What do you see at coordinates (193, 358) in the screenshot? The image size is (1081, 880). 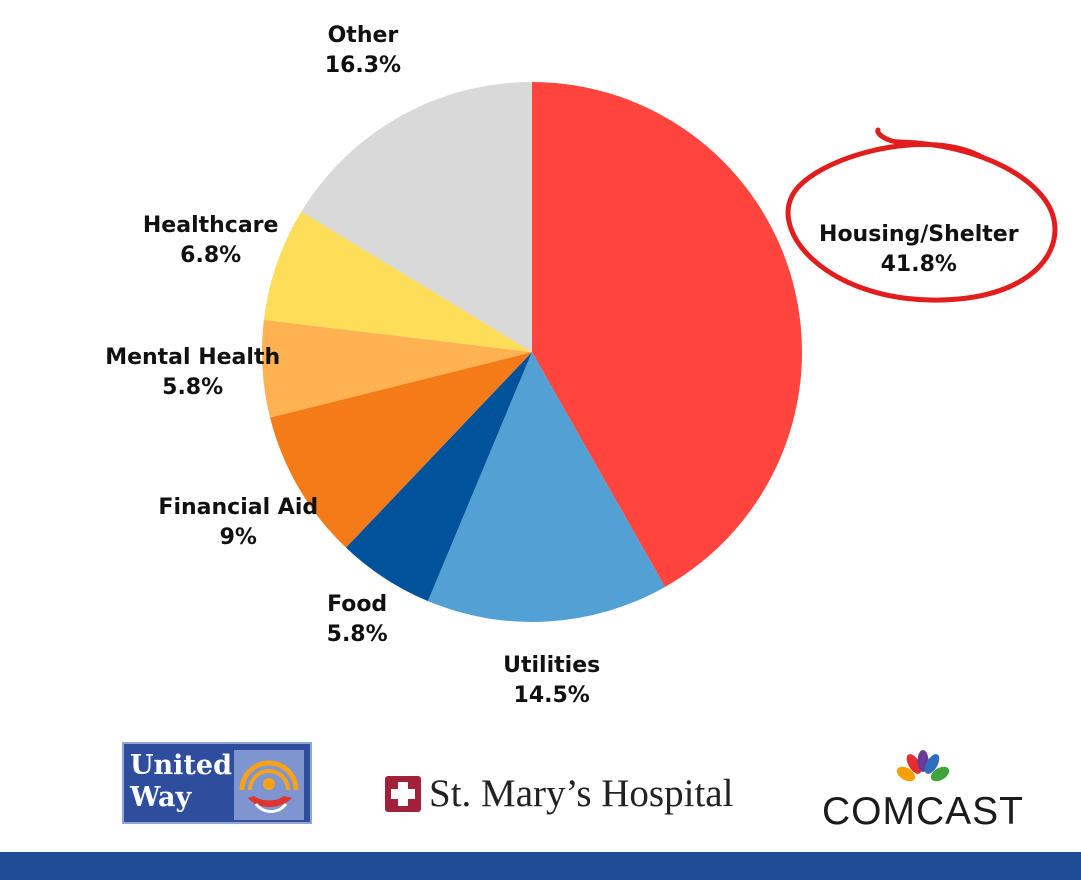 I see `slice-name: Mental Health` at bounding box center [193, 358].